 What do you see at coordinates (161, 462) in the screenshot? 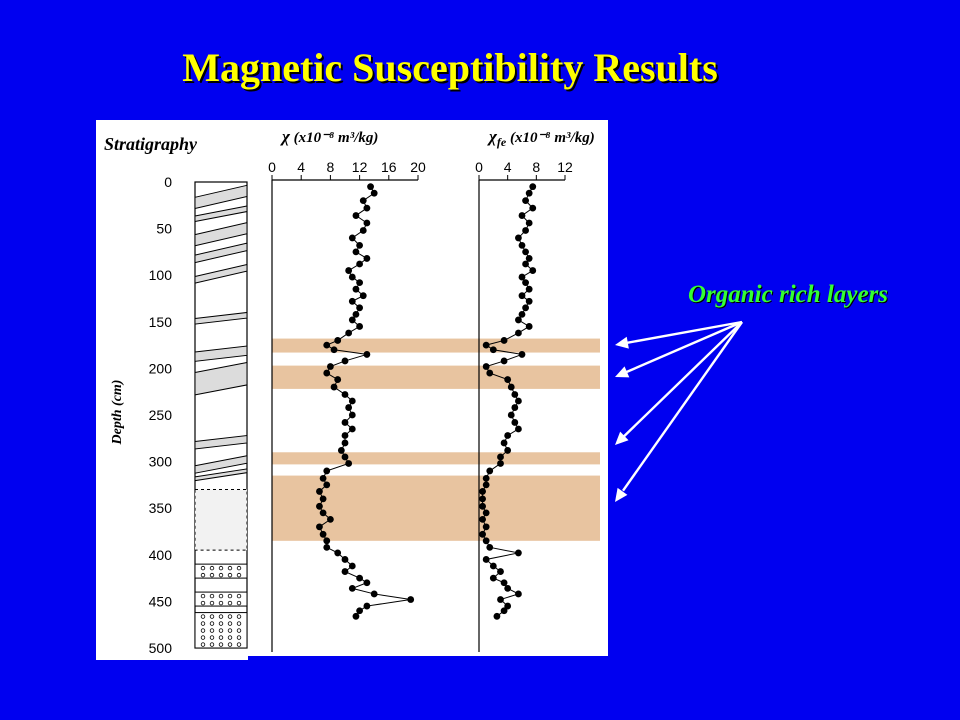
I see `depth-tick-label: 300` at bounding box center [161, 462].